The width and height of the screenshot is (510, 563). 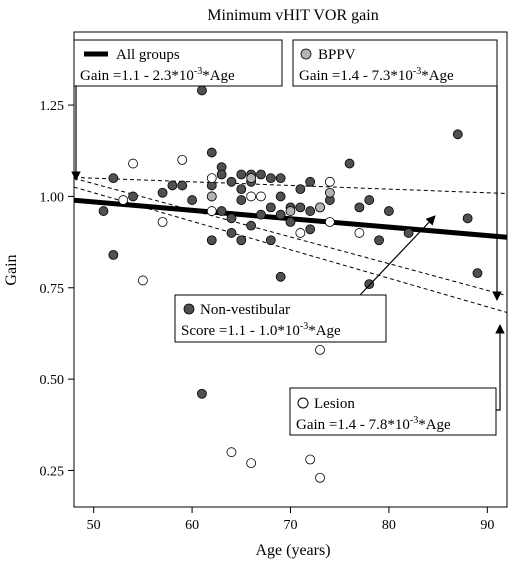 I want to click on x-axis-title: Age (years), so click(x=292, y=550).